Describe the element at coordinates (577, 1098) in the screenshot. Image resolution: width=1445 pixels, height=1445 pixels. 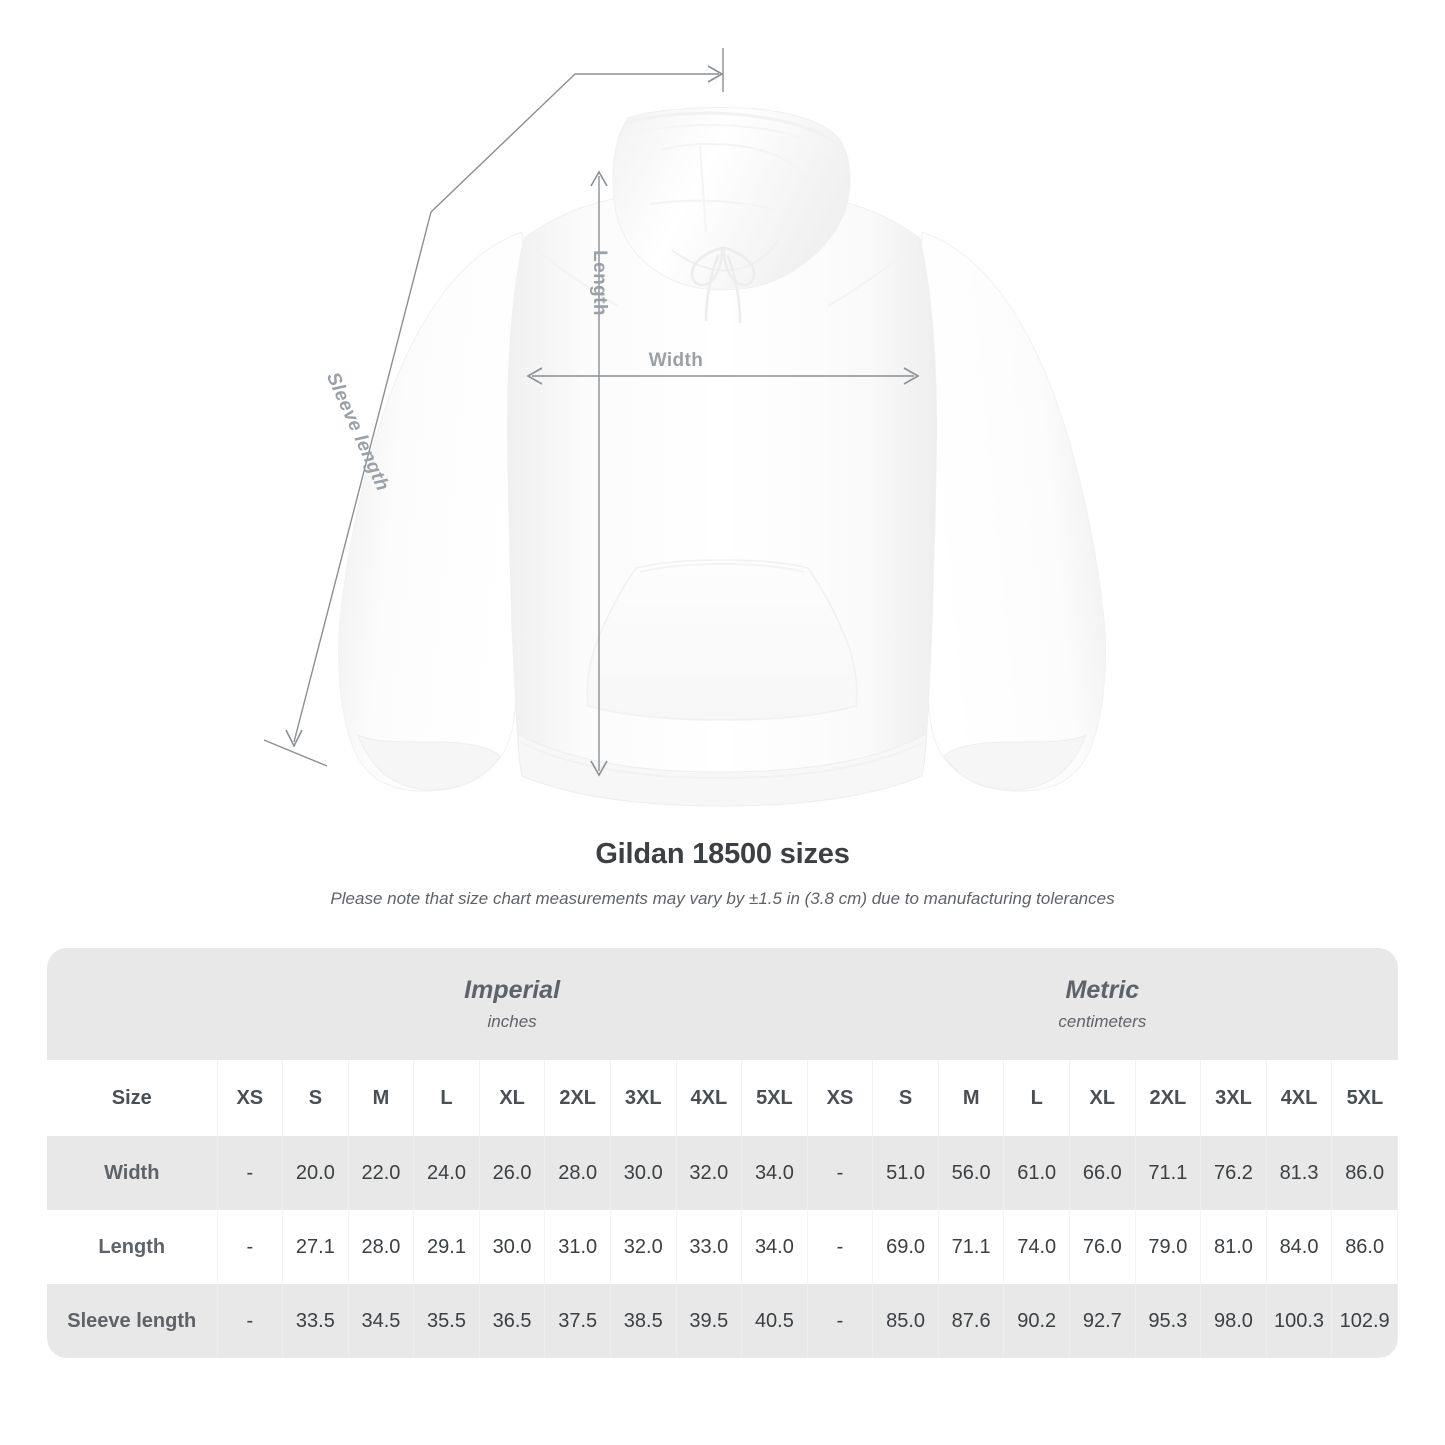
I see `size-header-imperial-2xl: 2XL` at that location.